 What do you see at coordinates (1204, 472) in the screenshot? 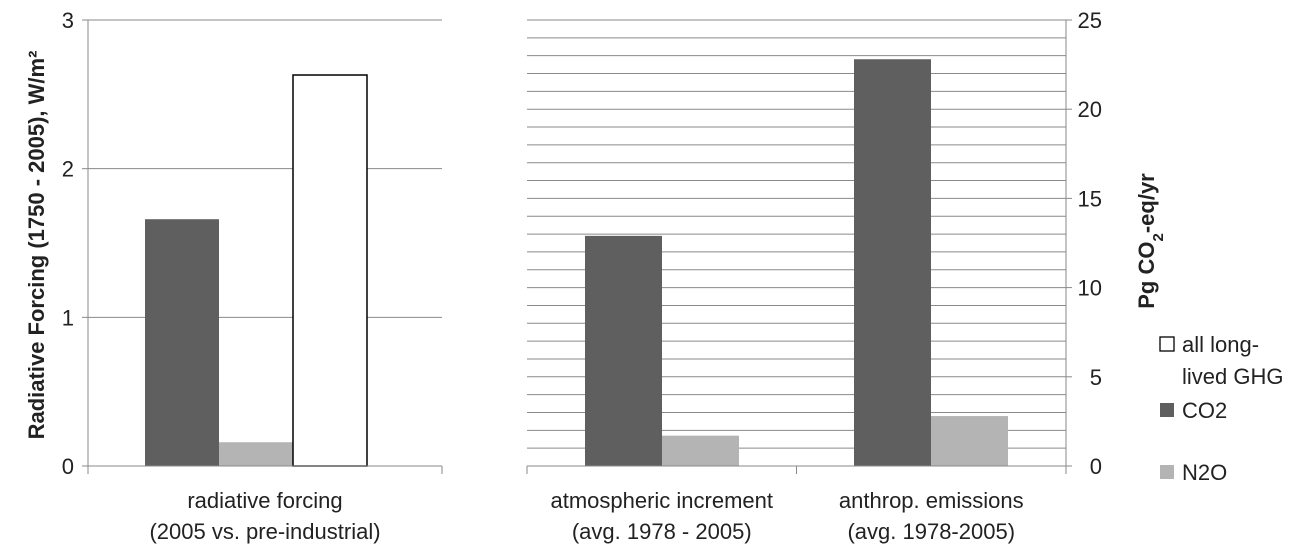
I see `legend-label: N2O` at bounding box center [1204, 472].